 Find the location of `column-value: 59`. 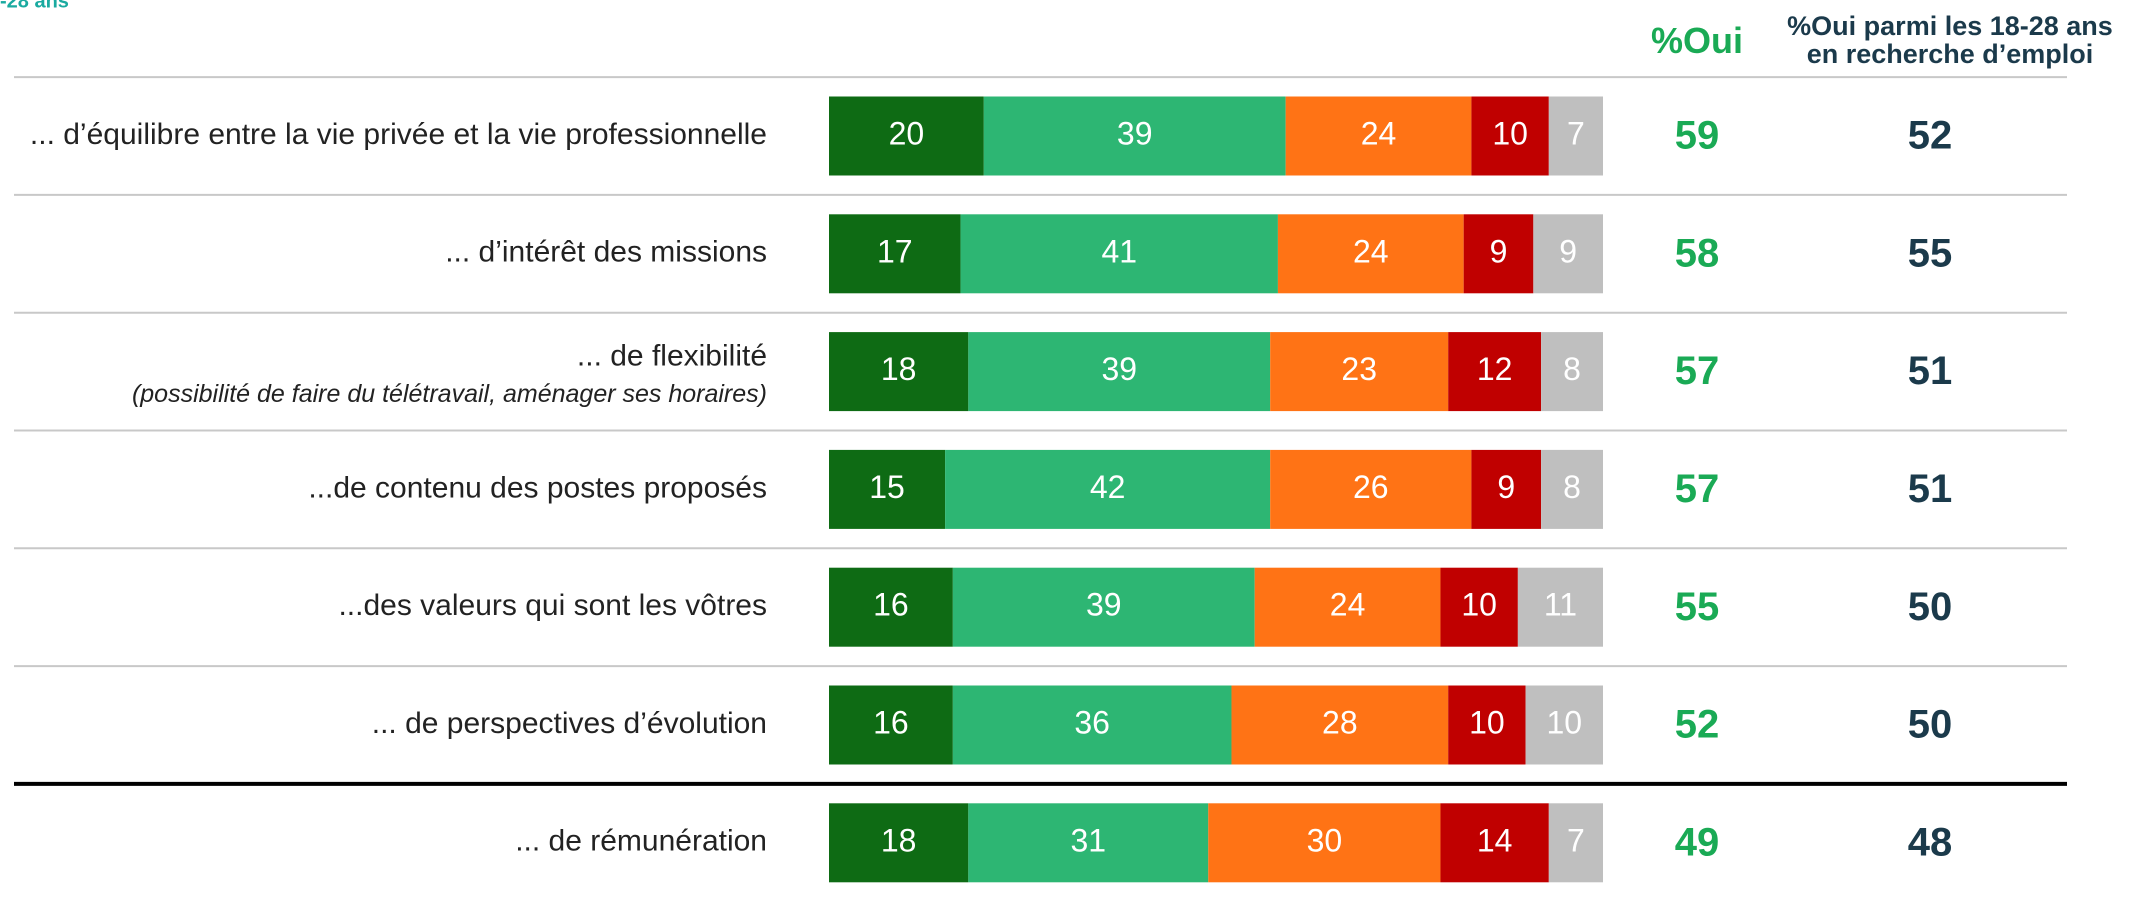

column-value: 59 is located at coordinates (1697, 136).